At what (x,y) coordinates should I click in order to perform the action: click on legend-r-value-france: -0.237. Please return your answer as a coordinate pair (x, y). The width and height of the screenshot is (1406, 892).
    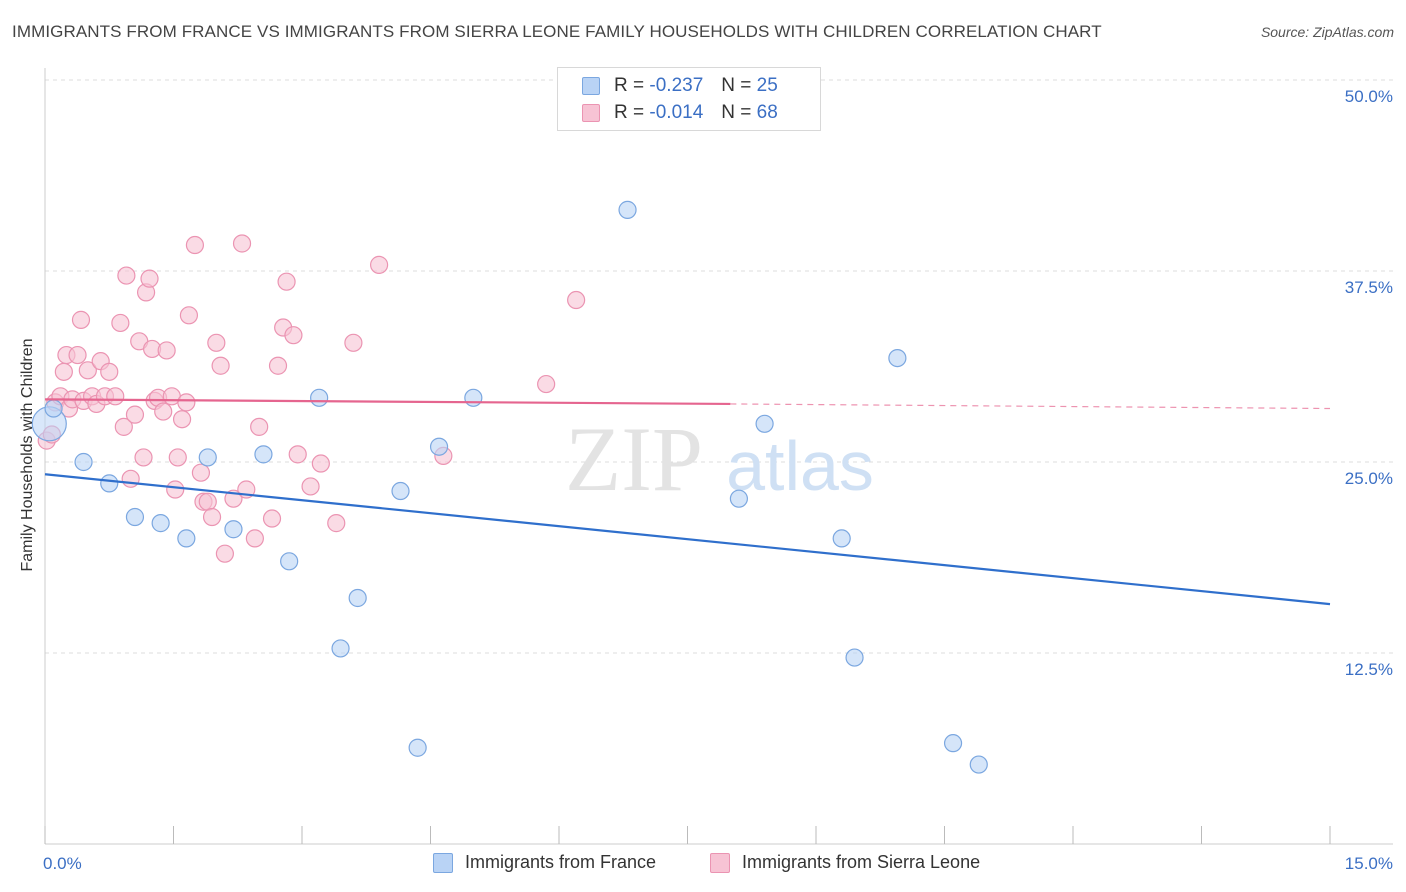
    Looking at the image, I should click on (676, 85).